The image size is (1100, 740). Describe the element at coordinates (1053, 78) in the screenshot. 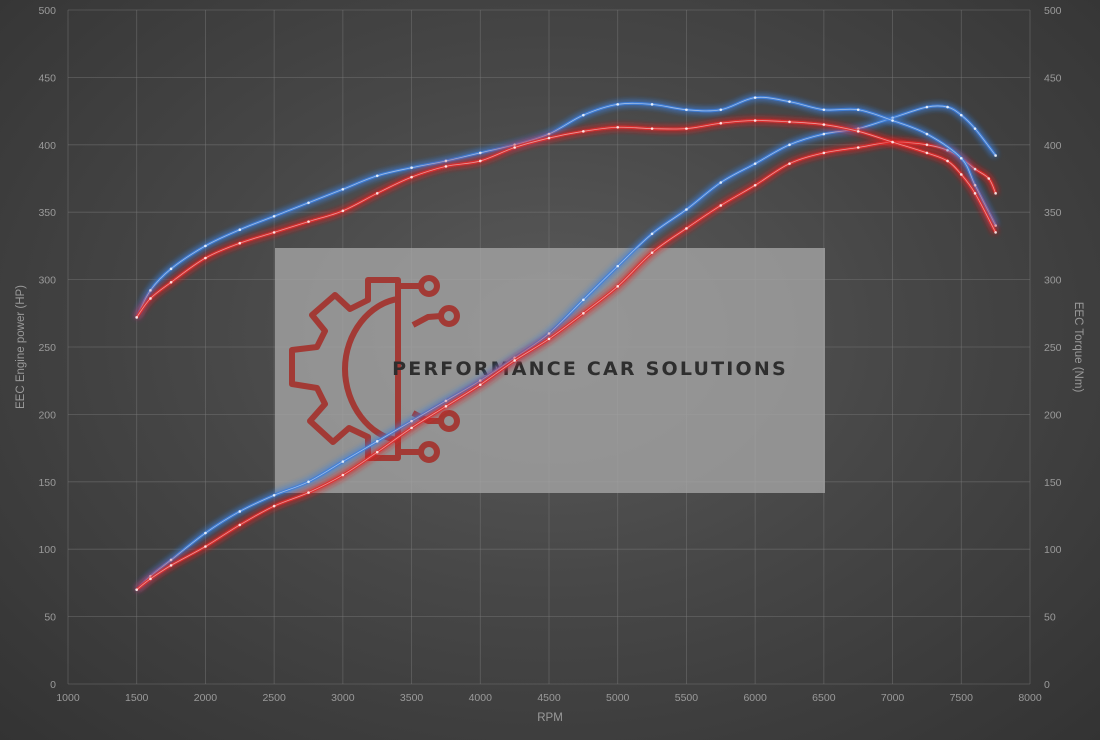

I see `right-tick-label: 450` at that location.